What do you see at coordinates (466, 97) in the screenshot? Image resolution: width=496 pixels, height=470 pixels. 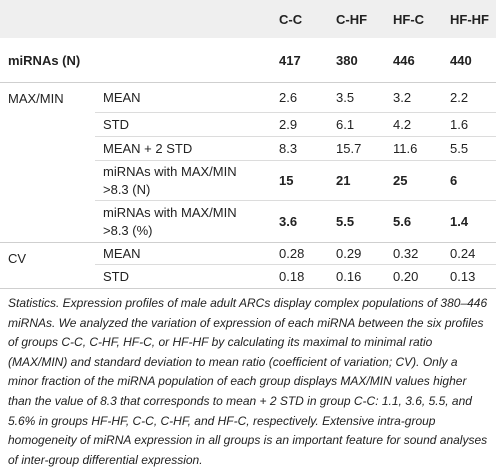 I see `cell: 2.2` at bounding box center [466, 97].